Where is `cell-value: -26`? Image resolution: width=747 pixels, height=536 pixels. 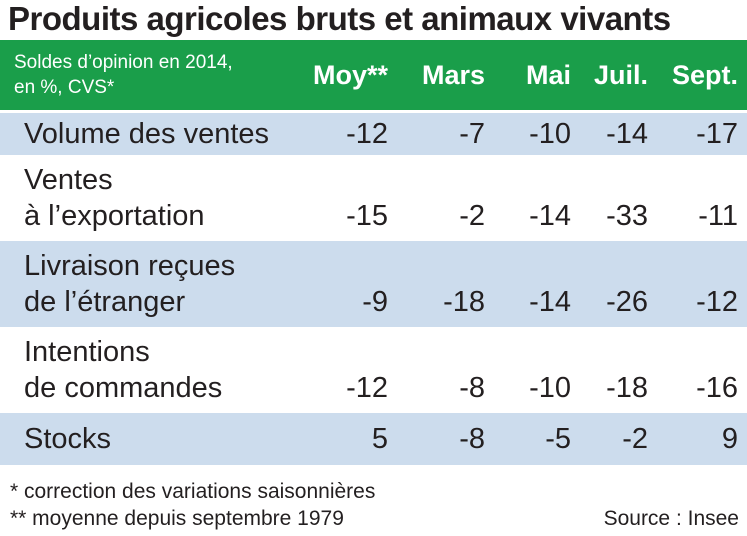 cell-value: -26 is located at coordinates (627, 302).